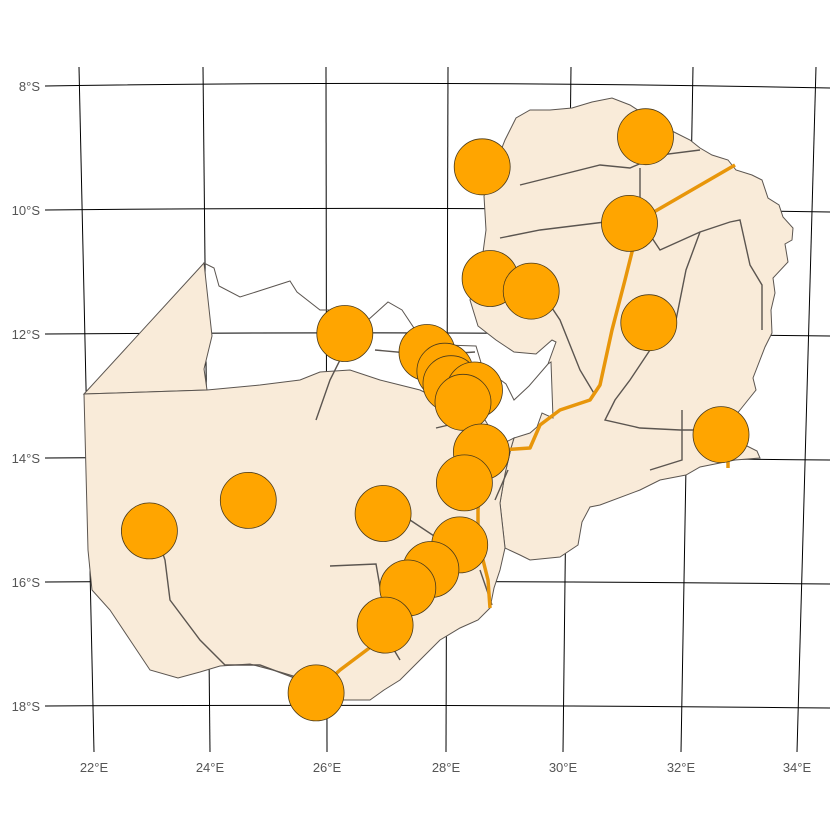 The width and height of the screenshot is (840, 840). I want to click on lat-label: 12°S, so click(26, 334).